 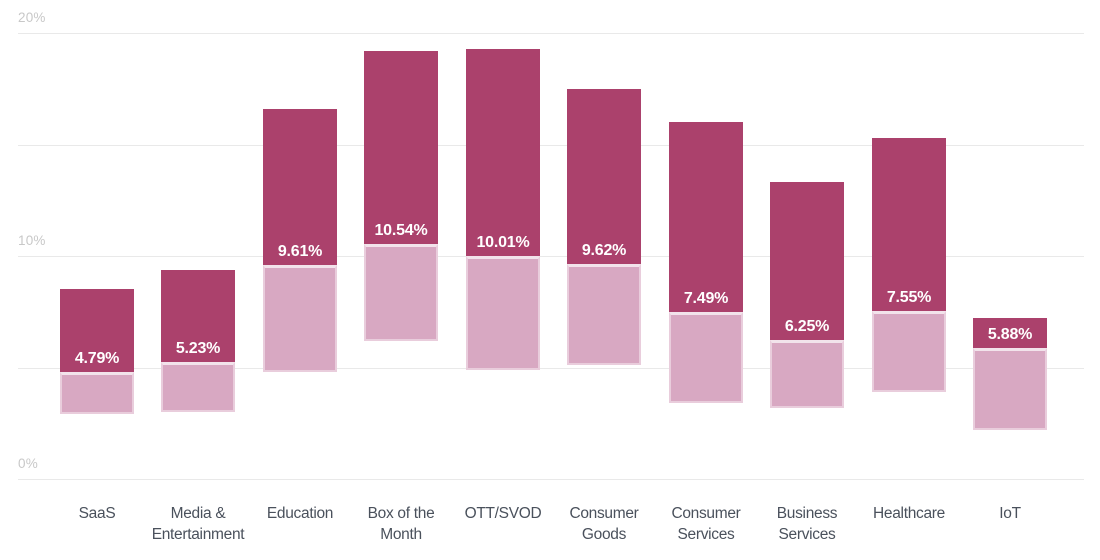 What do you see at coordinates (551, 479) in the screenshot?
I see `gridline-0pct` at bounding box center [551, 479].